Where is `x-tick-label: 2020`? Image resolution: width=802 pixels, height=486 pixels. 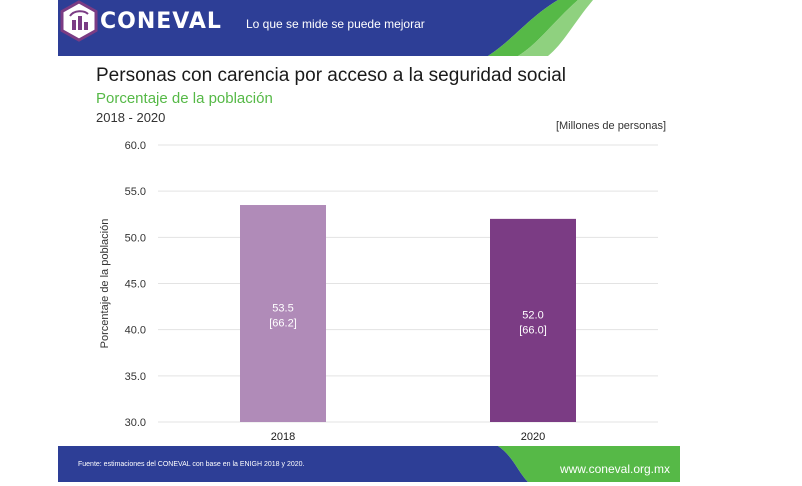
x-tick-label: 2020 is located at coordinates (533, 437).